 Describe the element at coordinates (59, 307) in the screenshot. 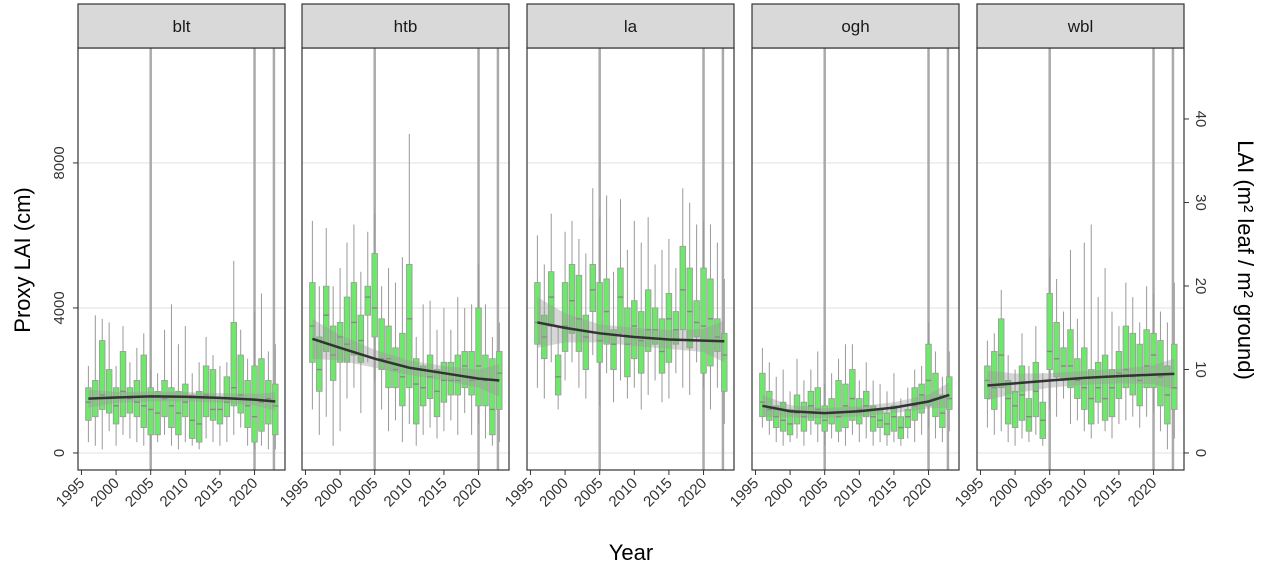

I see `y-tick-label: 4000` at that location.